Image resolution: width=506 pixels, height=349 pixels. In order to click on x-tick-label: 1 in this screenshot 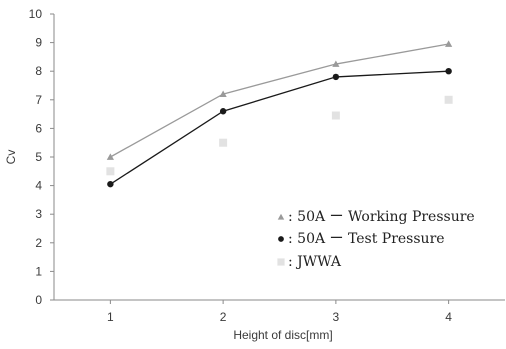, I will do `click(110, 317)`.